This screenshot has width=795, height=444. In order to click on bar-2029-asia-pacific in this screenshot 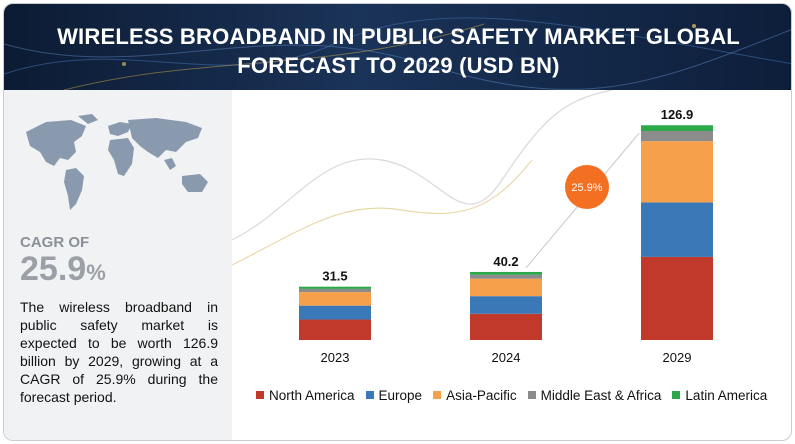, I will do `click(677, 172)`.